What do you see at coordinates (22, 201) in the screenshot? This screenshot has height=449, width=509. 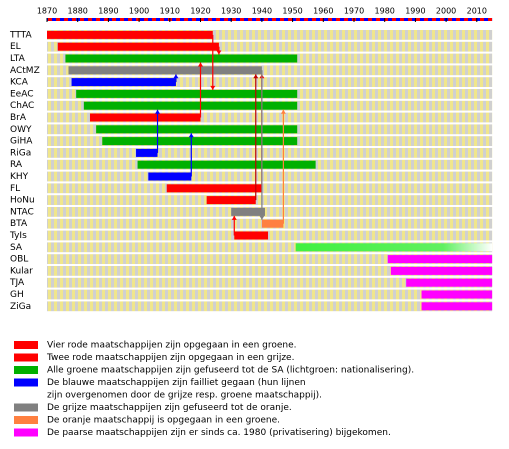 I see `row-label: HoNu` at bounding box center [22, 201].